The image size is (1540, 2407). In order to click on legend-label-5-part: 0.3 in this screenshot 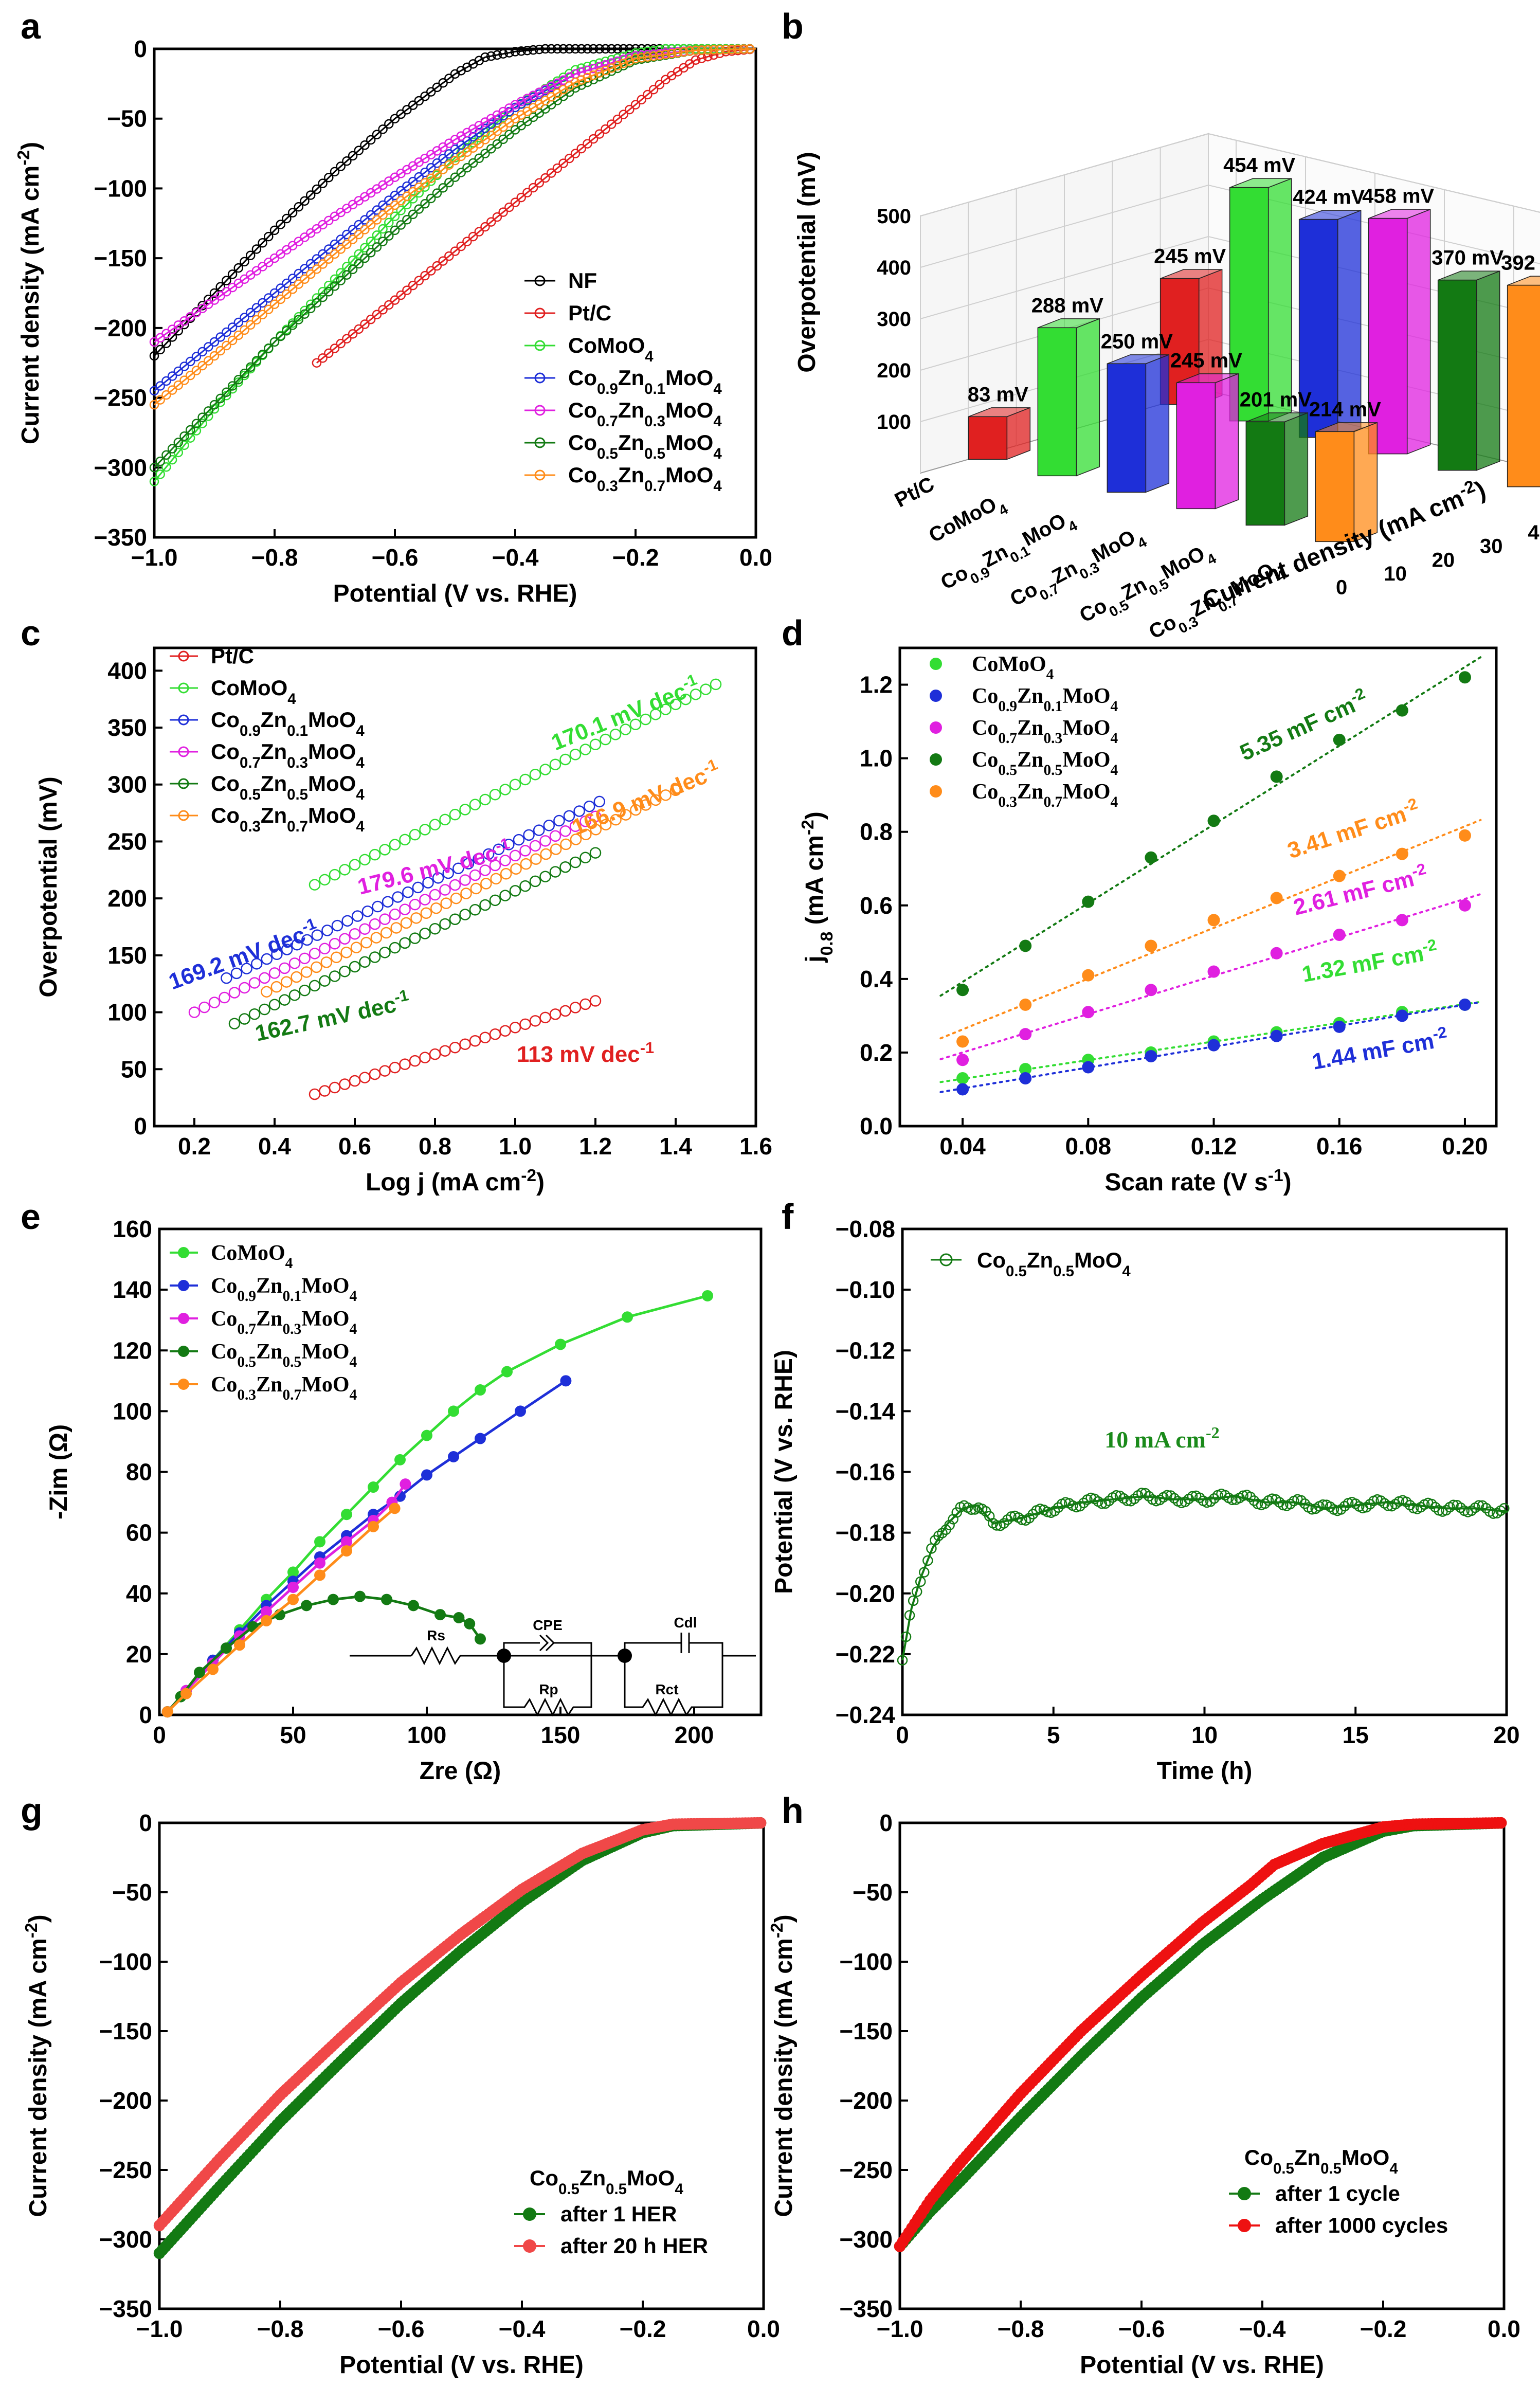, I will do `click(251, 826)`.